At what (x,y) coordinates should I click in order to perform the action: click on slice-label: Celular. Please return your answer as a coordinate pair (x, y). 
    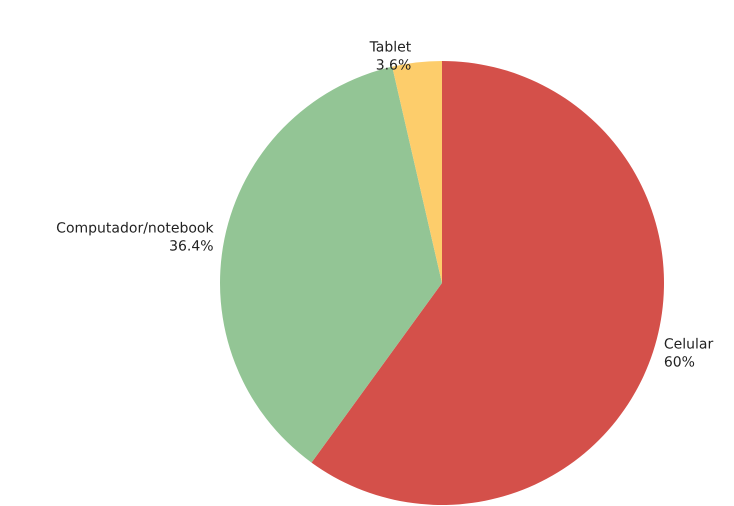
    Looking at the image, I should click on (689, 344).